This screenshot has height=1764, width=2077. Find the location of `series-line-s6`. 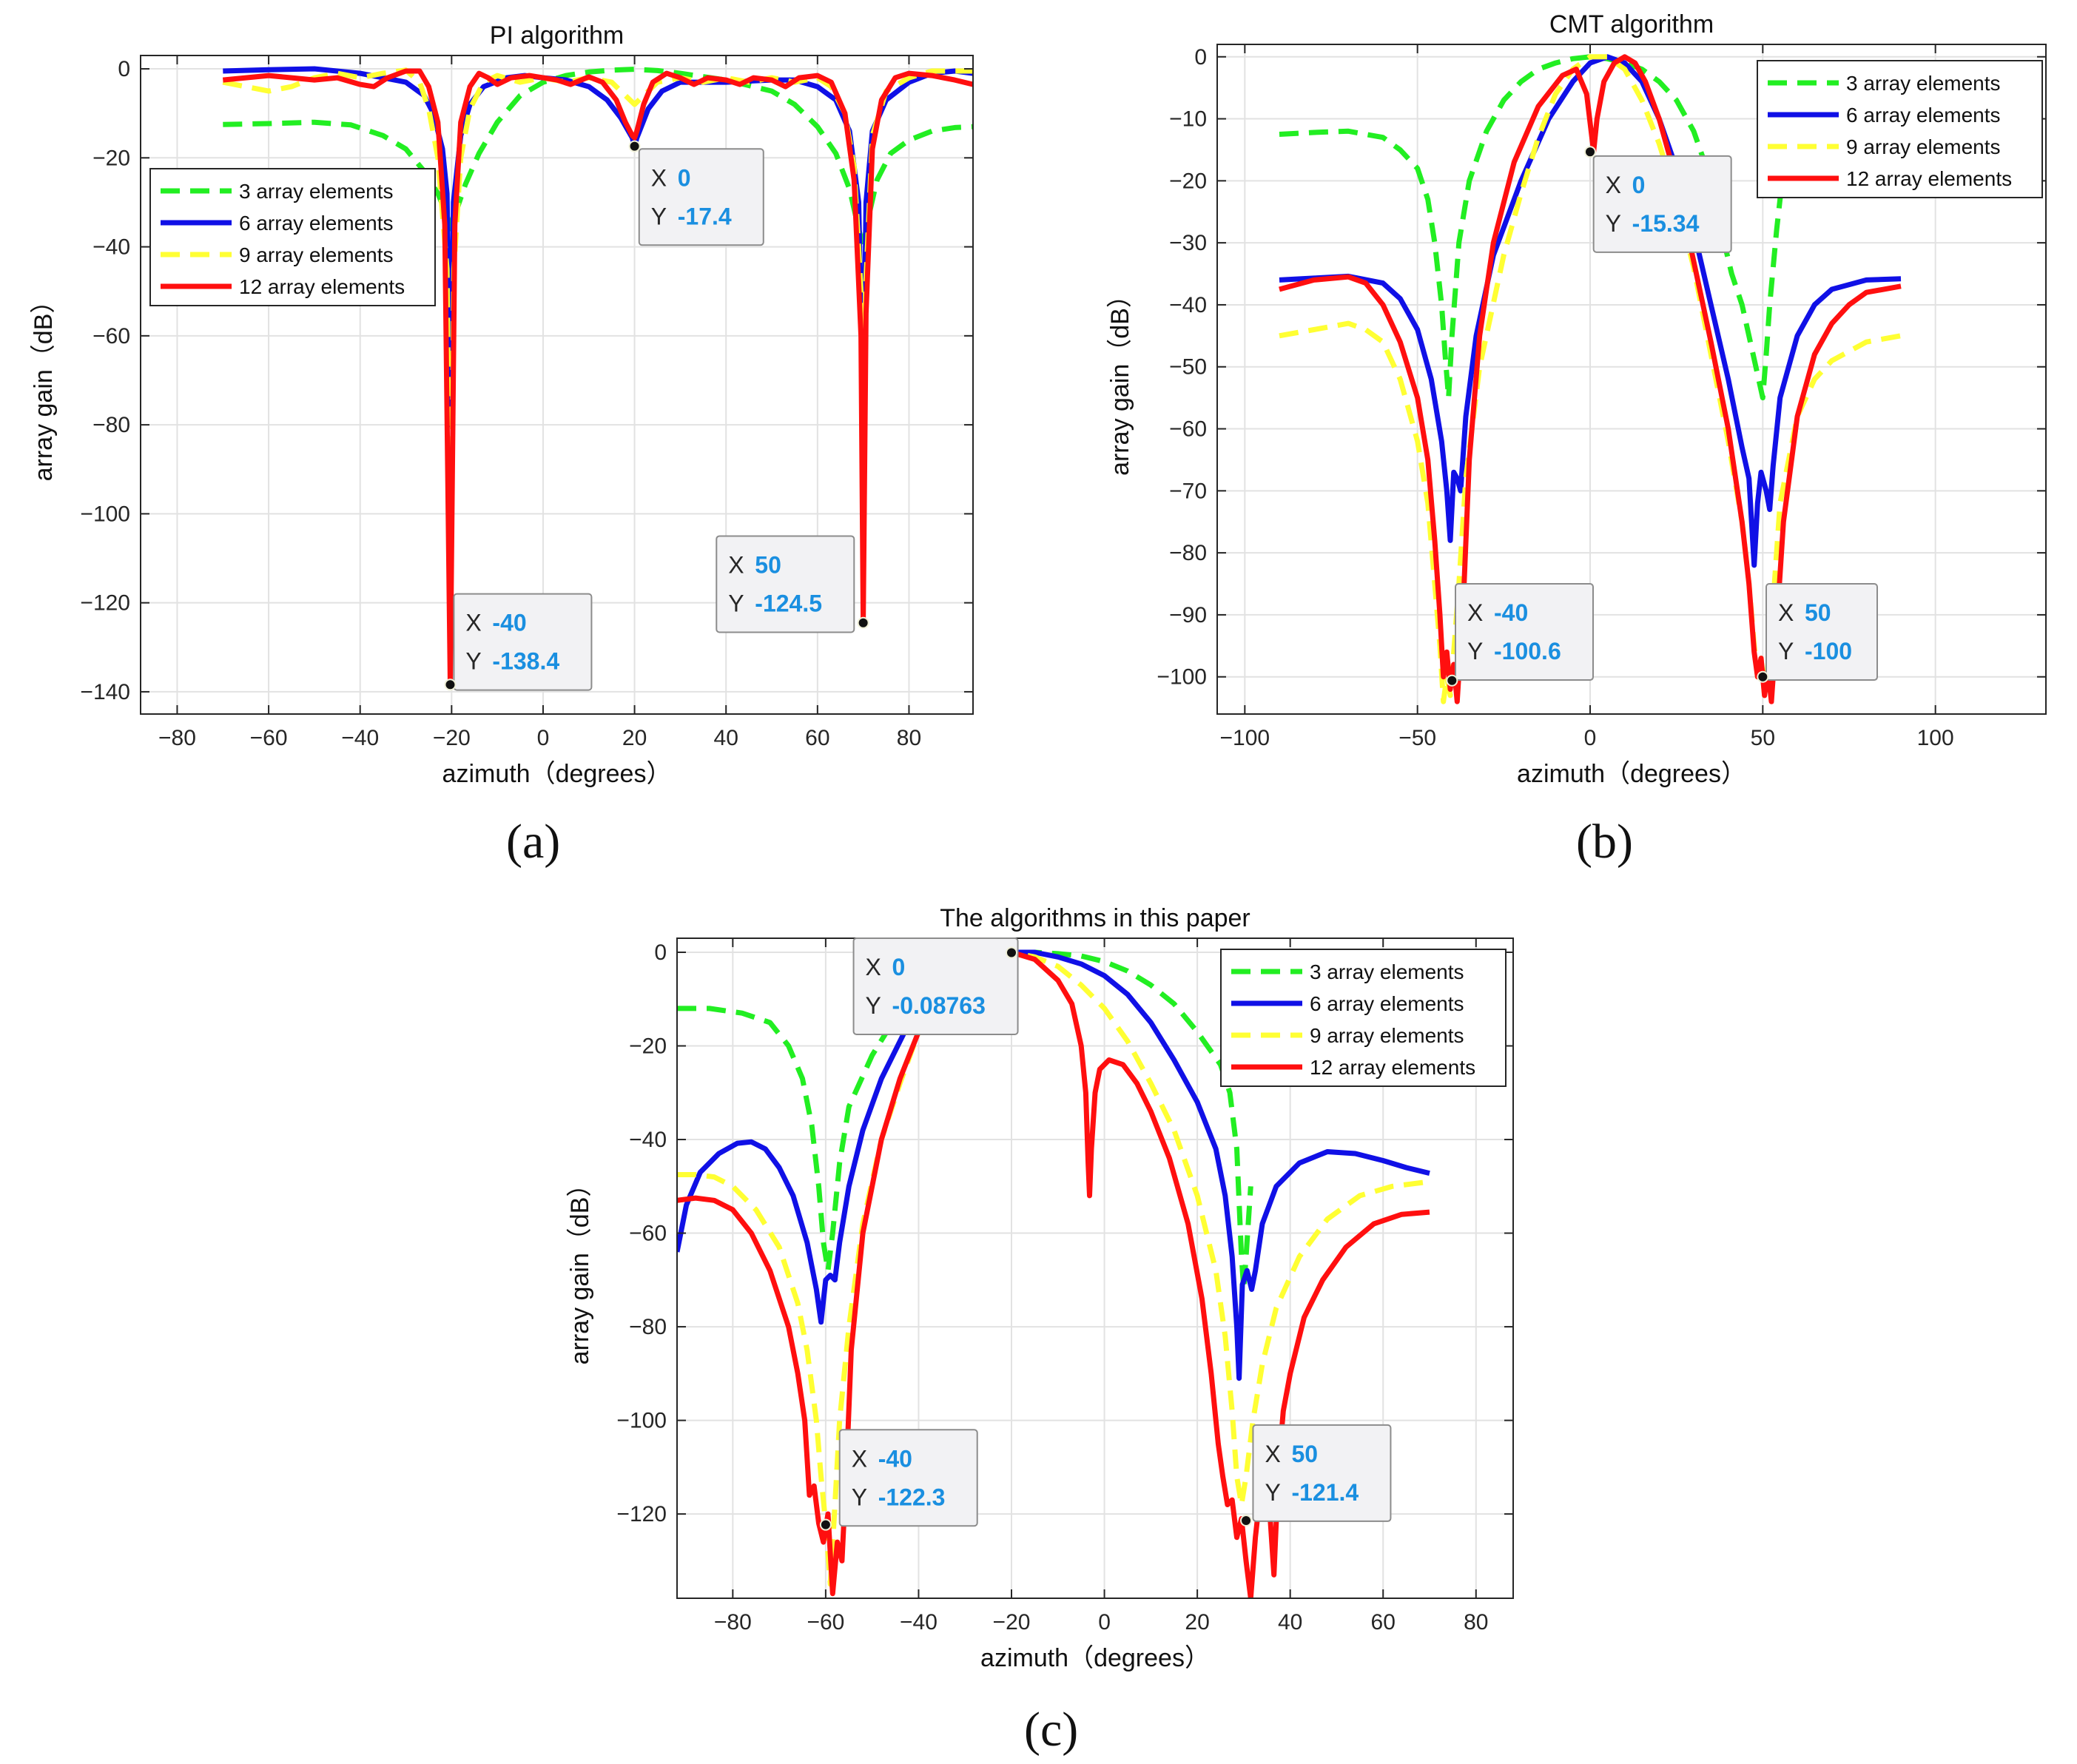

series-line-s6 is located at coordinates (1053, 1165).